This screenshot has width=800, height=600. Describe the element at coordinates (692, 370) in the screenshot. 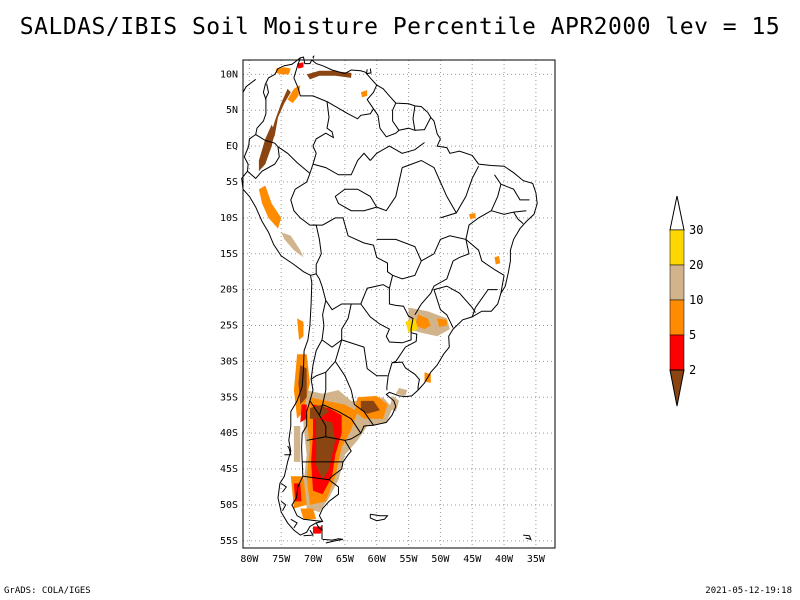

I see `legend-label: 2` at that location.